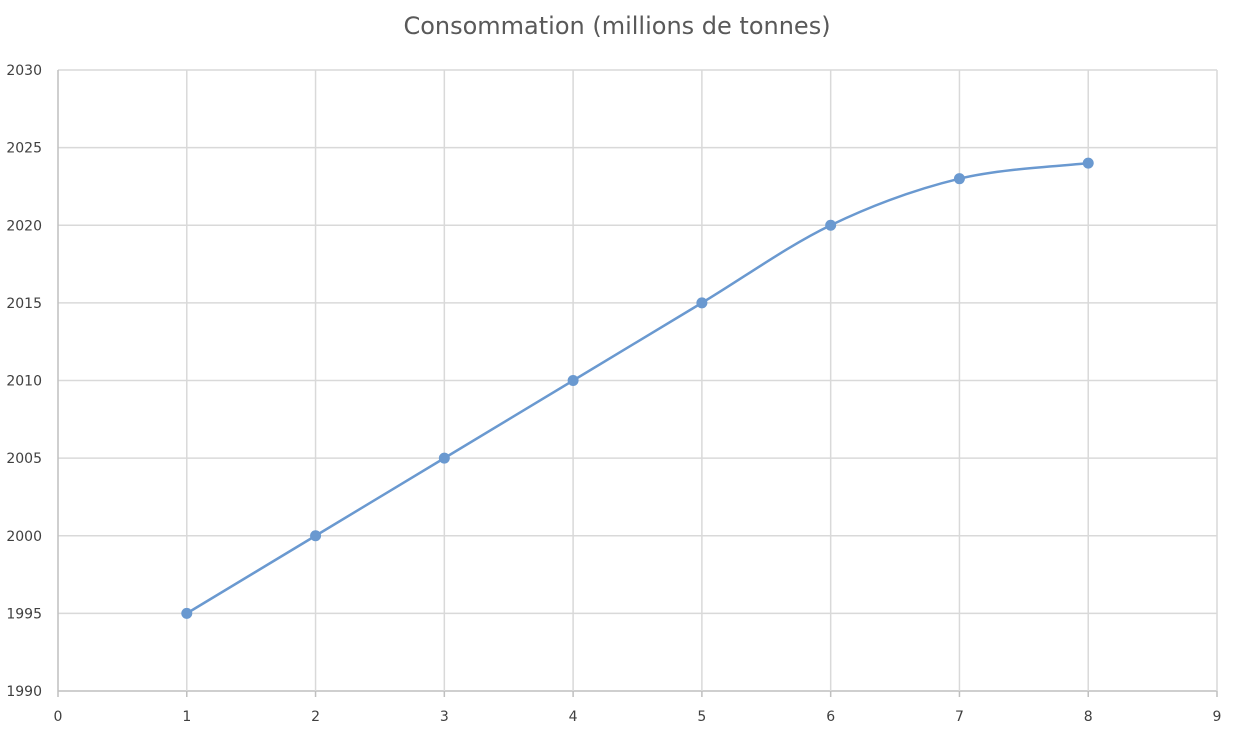 Image resolution: width=1242 pixels, height=738 pixels. Describe the element at coordinates (444, 717) in the screenshot. I see `x-tick-label: 3` at that location.